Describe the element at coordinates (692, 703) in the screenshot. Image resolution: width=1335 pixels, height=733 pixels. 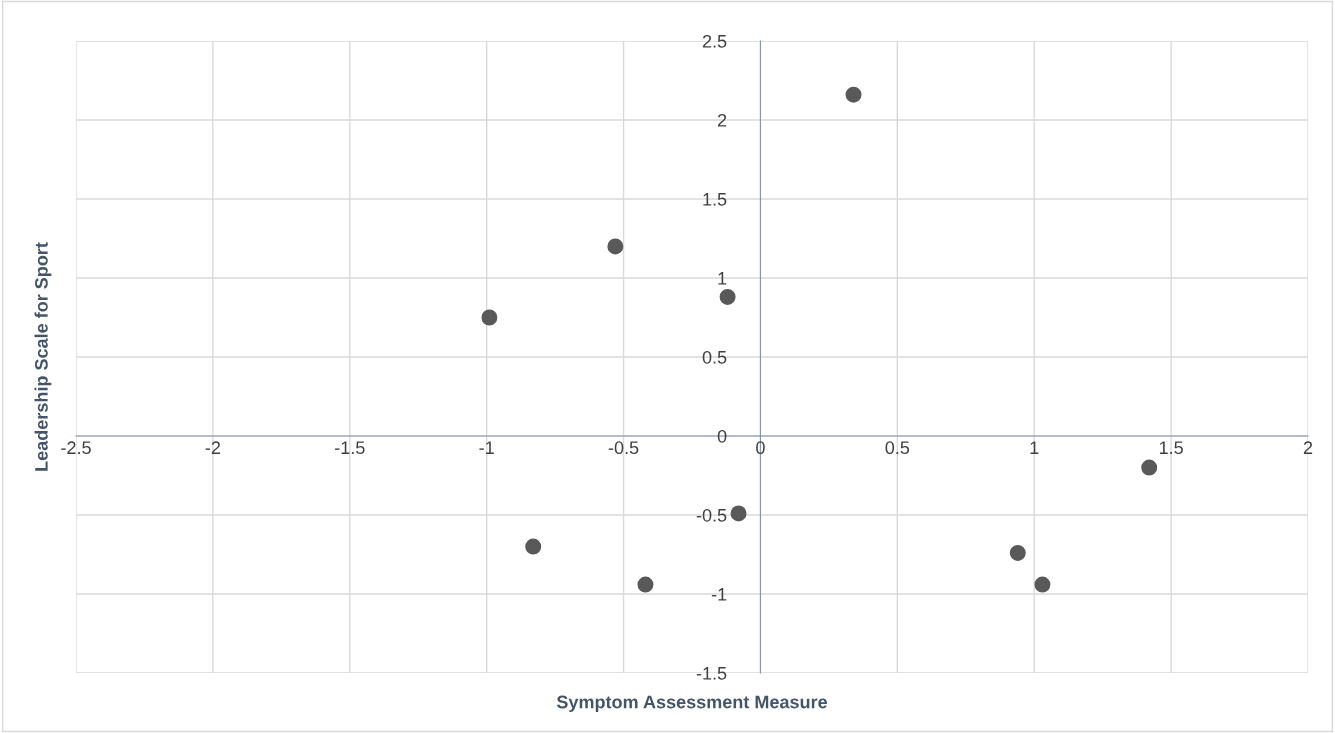
I see `x-axis-title: Symptom Assessment Measure` at that location.